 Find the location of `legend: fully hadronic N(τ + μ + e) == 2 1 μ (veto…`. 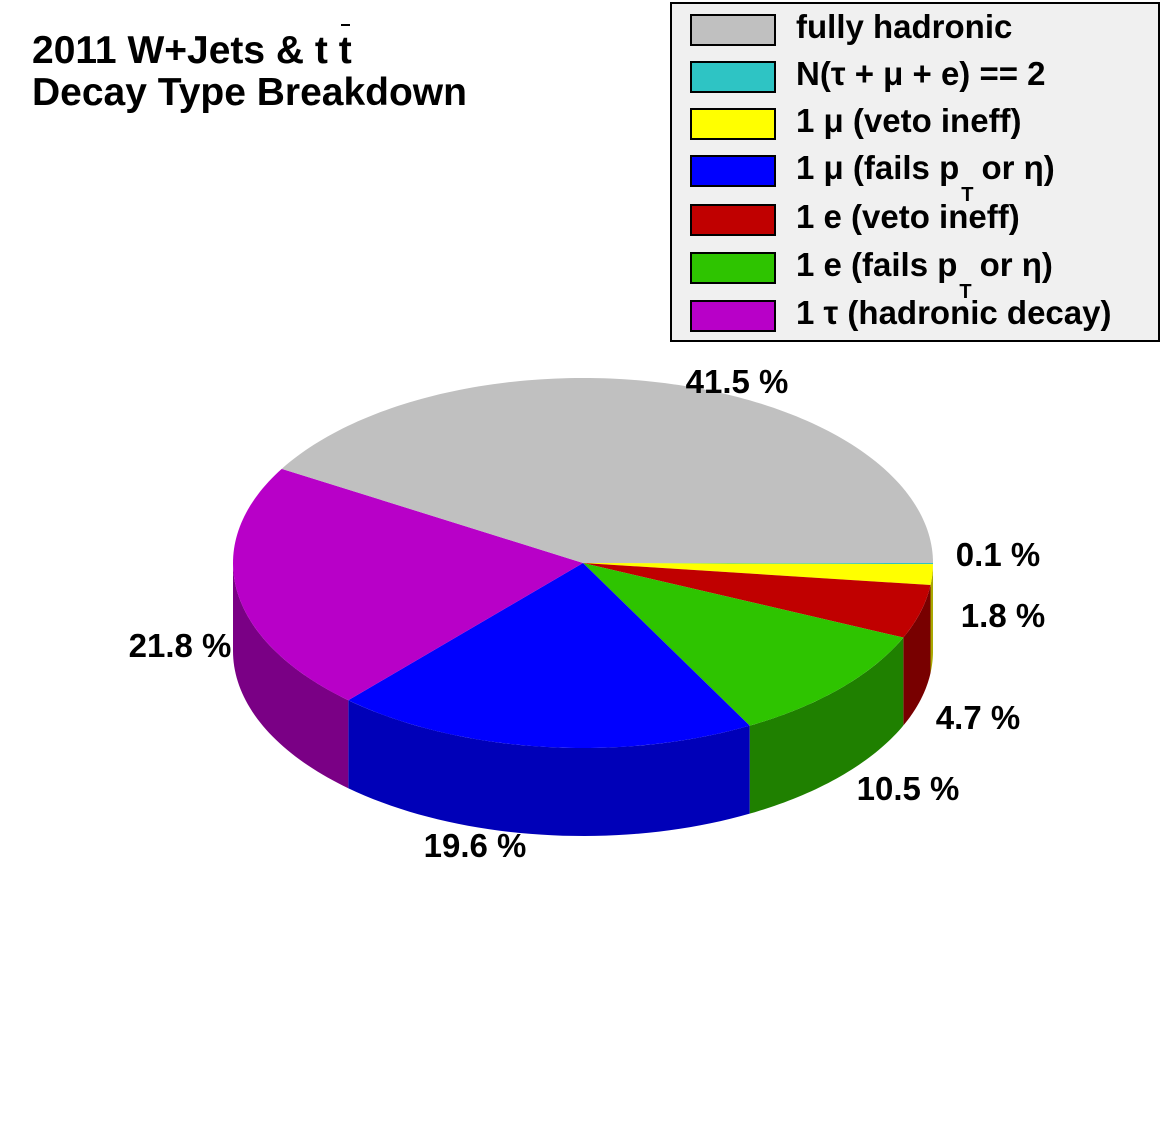

legend: fully hadronic N(τ + μ + e) == 2 1 μ (veto… is located at coordinates (915, 172).